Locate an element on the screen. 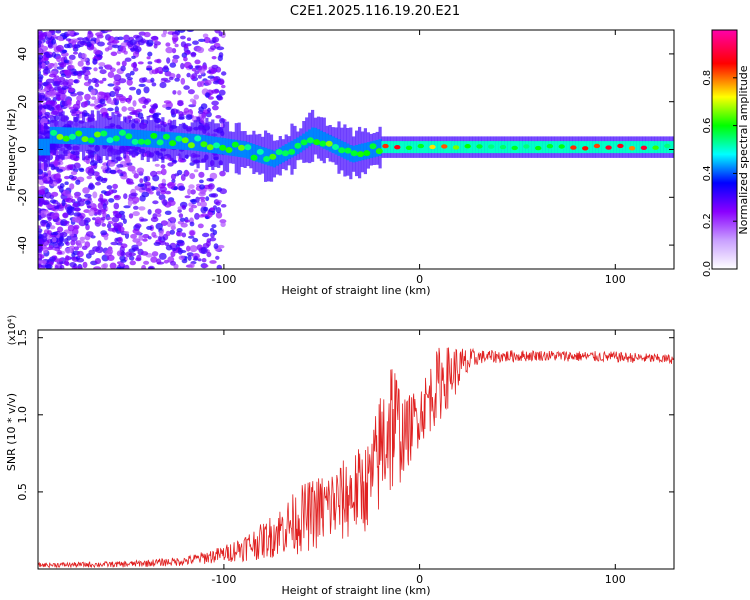 The image size is (750, 600). x-tick-label: 0 is located at coordinates (419, 279).